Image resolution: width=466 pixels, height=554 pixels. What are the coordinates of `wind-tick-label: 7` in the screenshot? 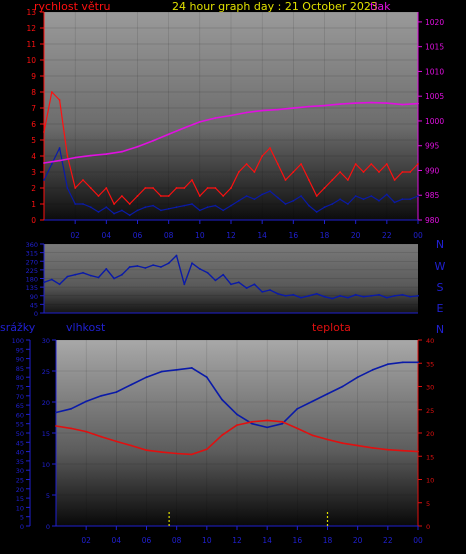 It's located at (33, 108).